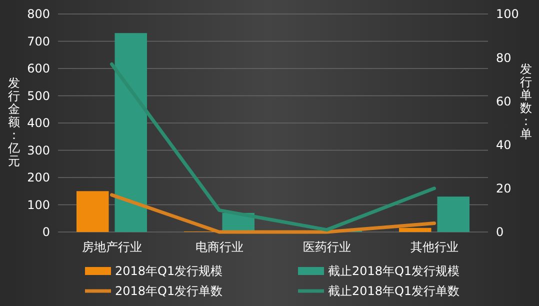 This screenshot has width=539, height=306. Describe the element at coordinates (38, 95) in the screenshot. I see `y-tick-label: 500` at that location.